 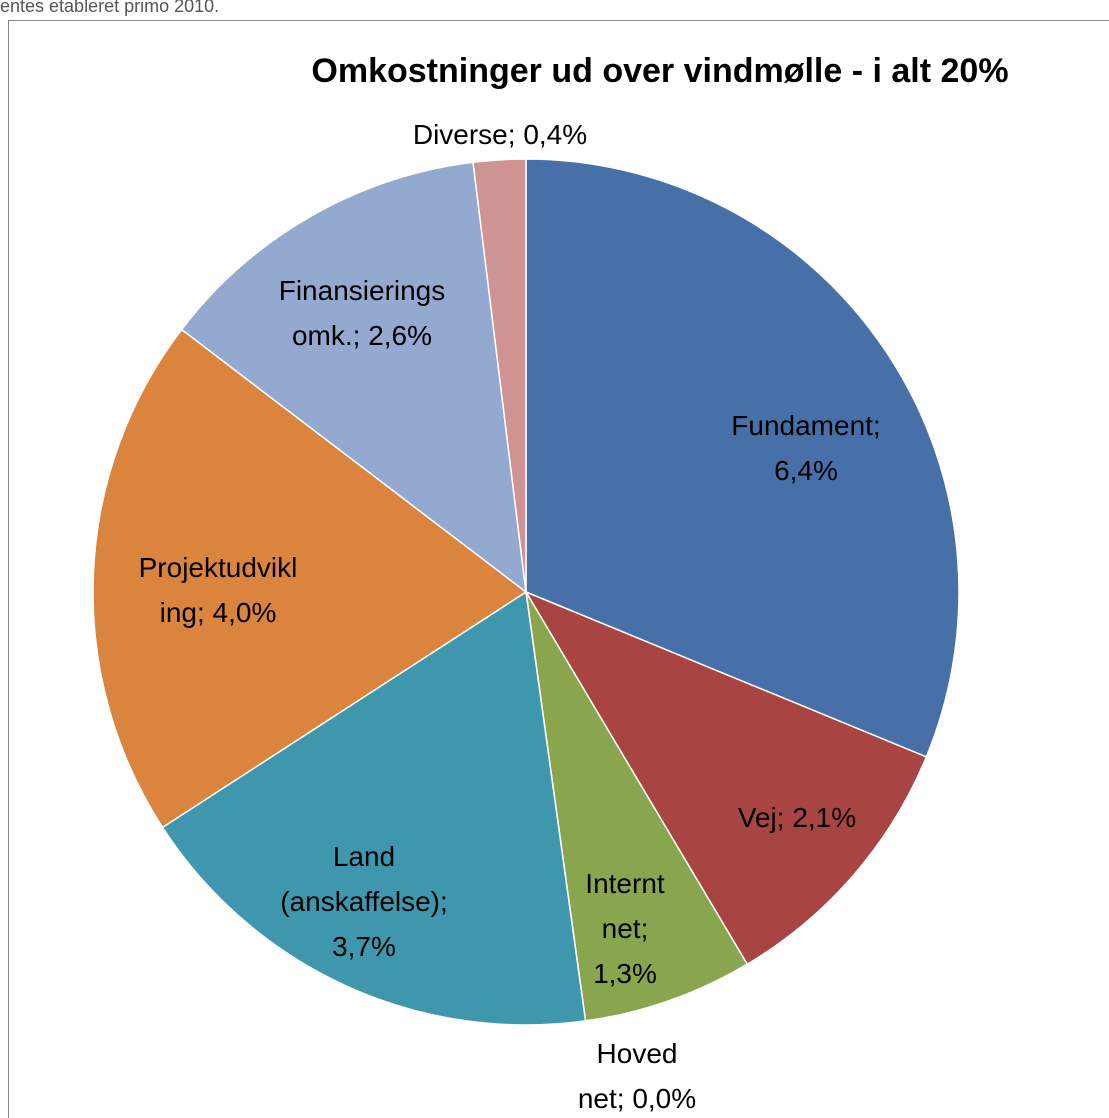 I want to click on data-label-line: Internt, so click(x=625, y=883).